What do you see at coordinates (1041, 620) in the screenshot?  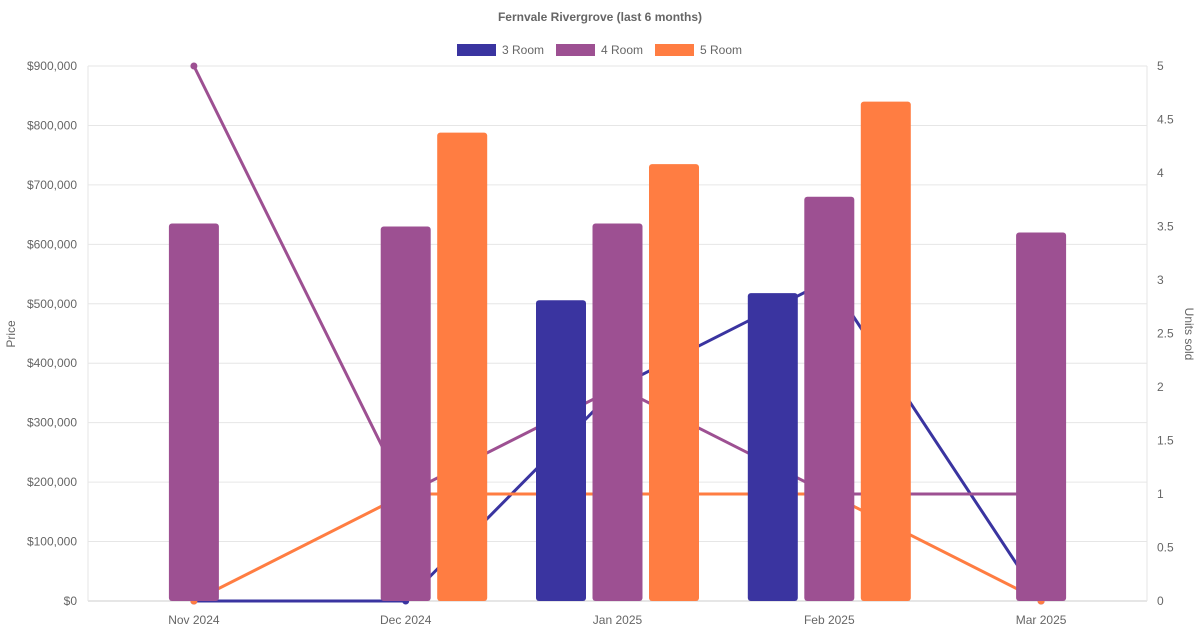 I see `x-tick-label: Mar 2025` at bounding box center [1041, 620].